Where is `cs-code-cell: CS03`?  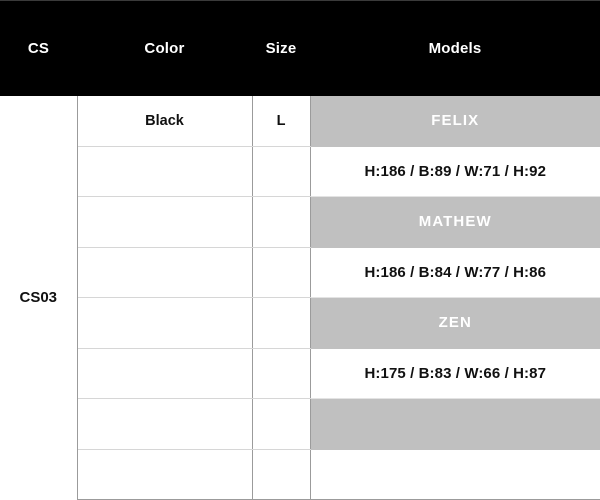
cs-code-cell: CS03 is located at coordinates (39, 297).